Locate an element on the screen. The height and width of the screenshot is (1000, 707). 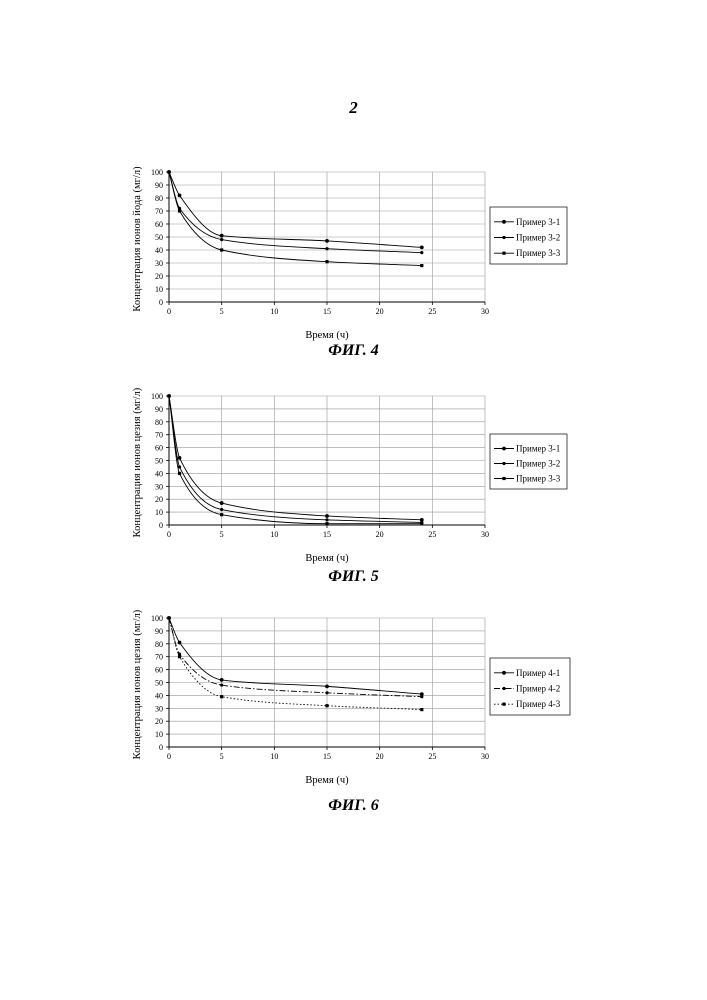
x-tick-label: 10 is located at coordinates (274, 756).